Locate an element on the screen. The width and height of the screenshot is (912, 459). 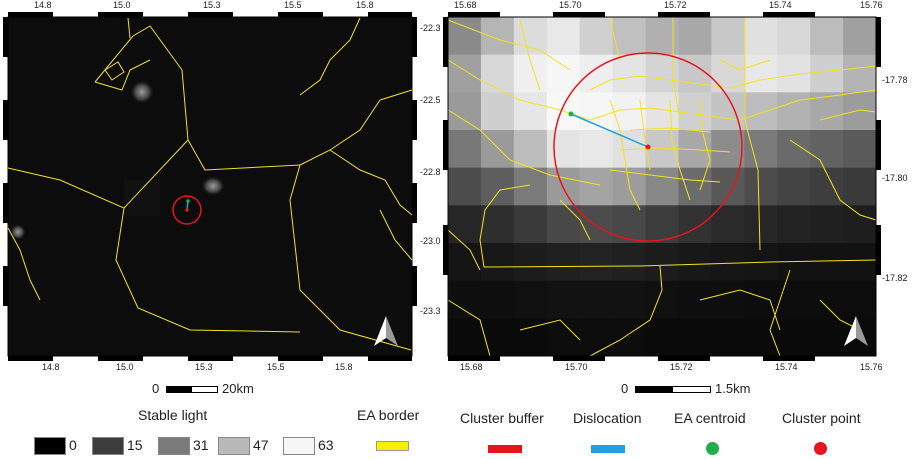
cluster-buffer-label: Cluster buffer is located at coordinates (502, 418).